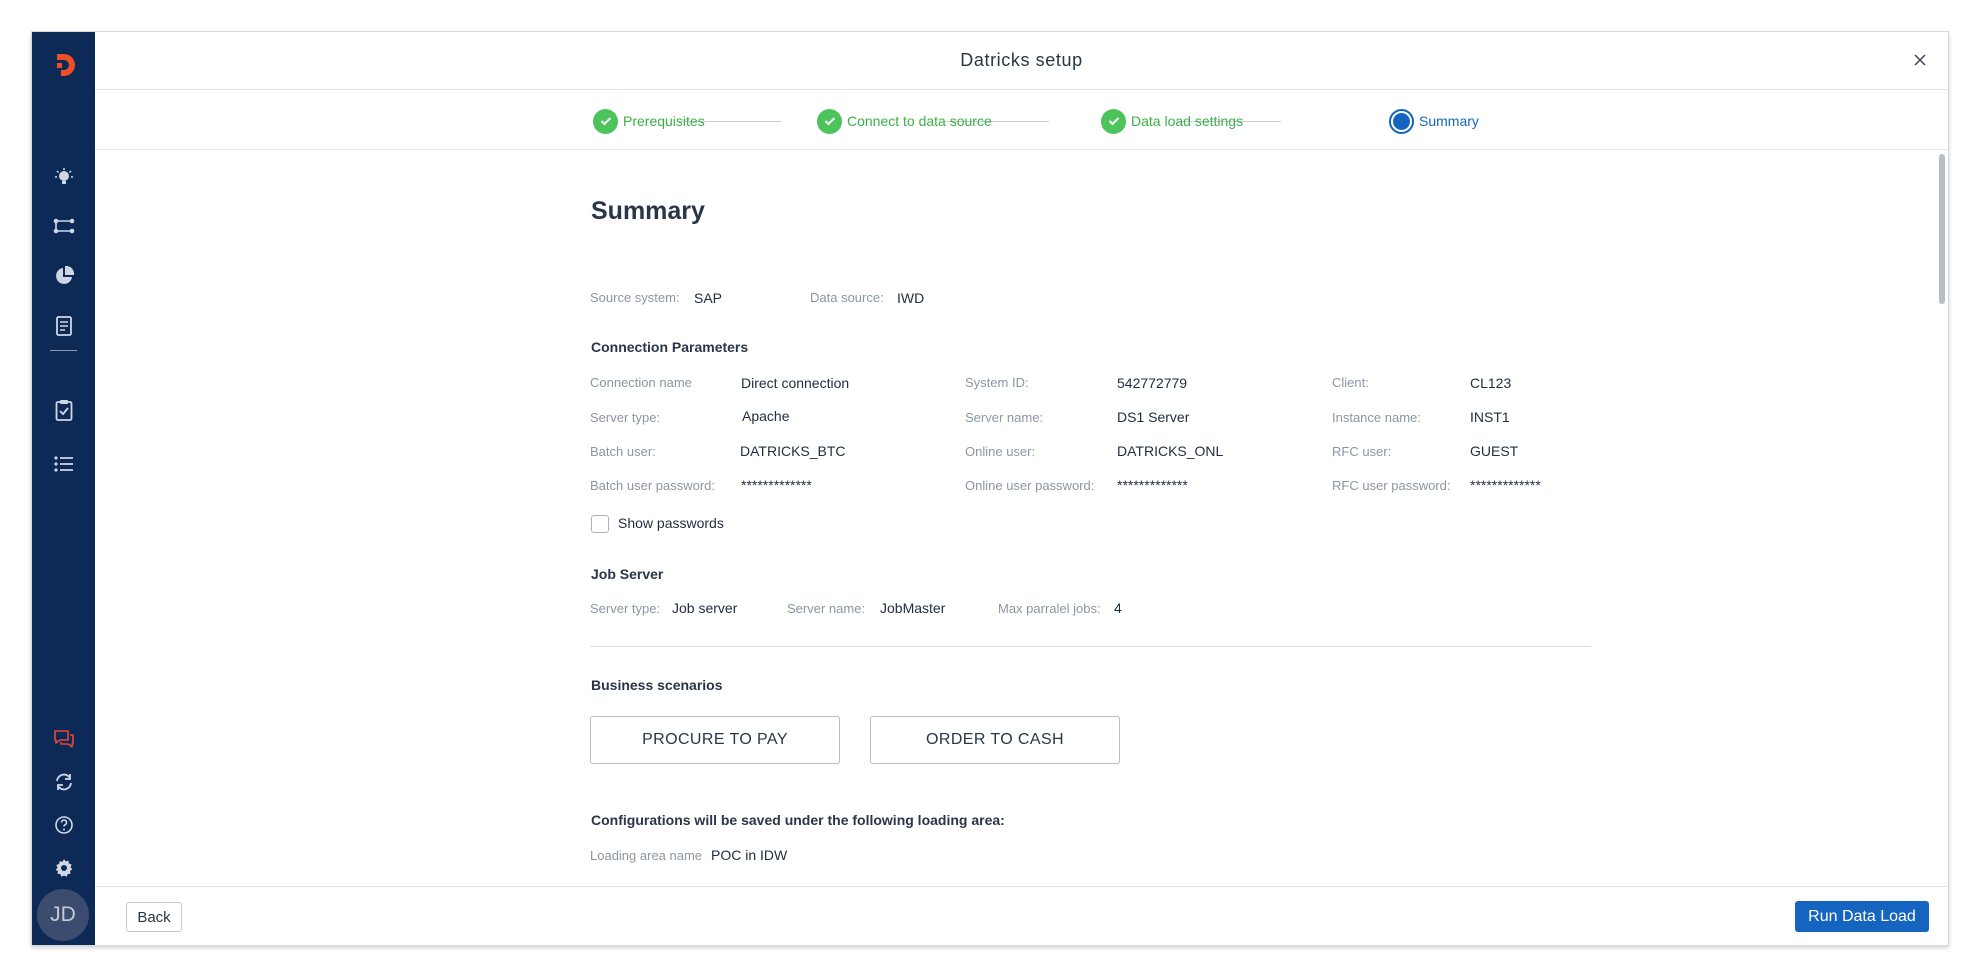  I want to click on data-source-value: IWD, so click(911, 298).